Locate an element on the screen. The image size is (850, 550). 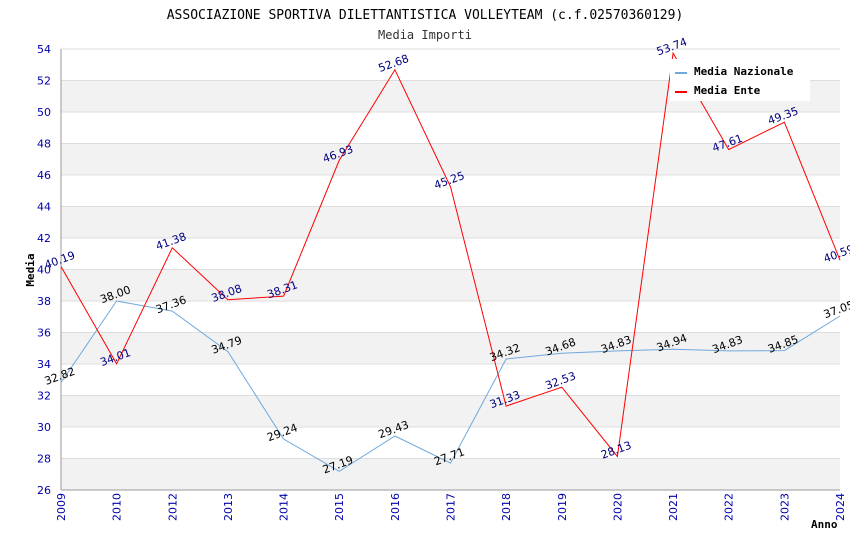
y-tick-label: 44 is located at coordinates (44, 207).